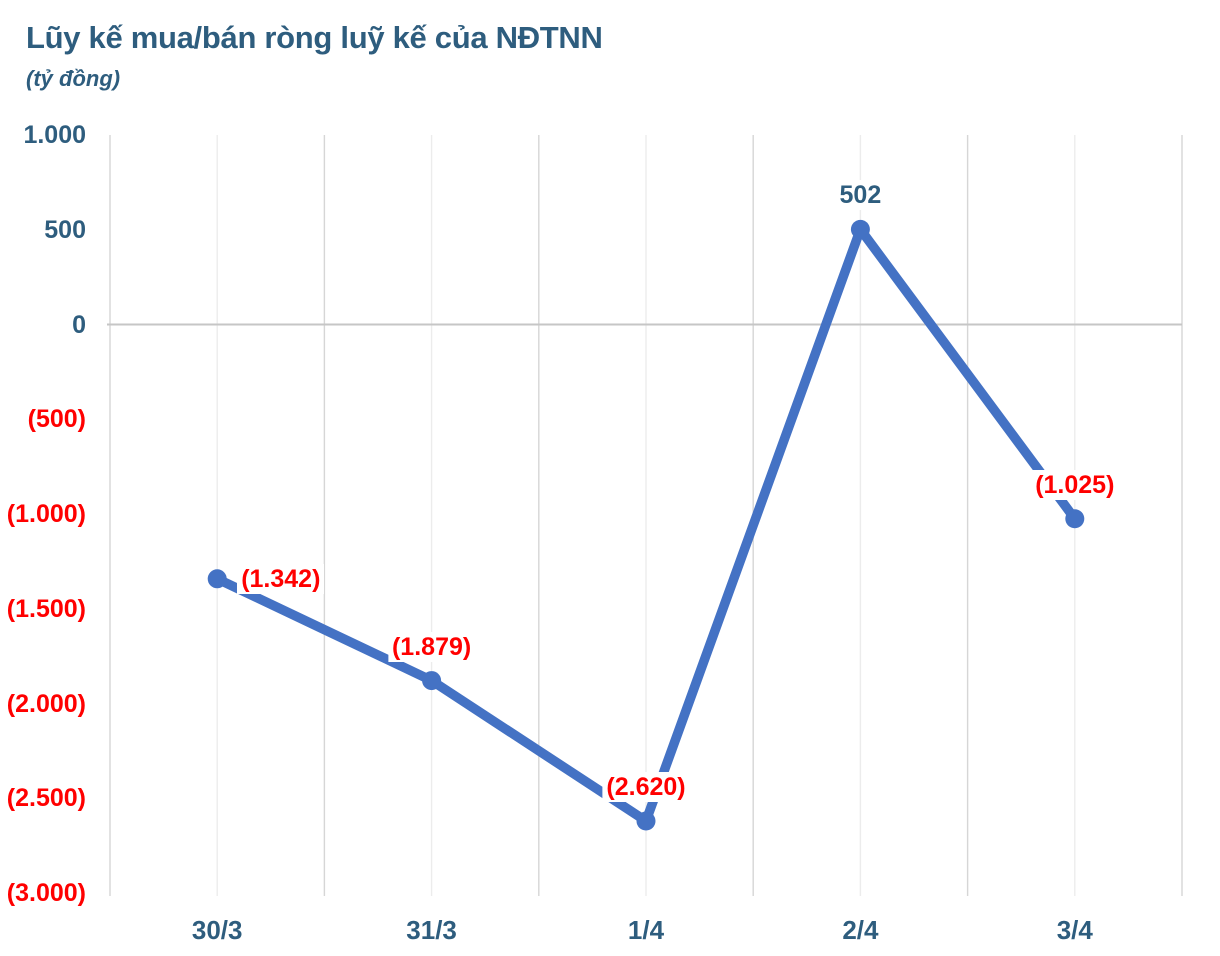  Describe the element at coordinates (73, 78) in the screenshot. I see `chart-subtitle: (tỷ đồng)` at that location.